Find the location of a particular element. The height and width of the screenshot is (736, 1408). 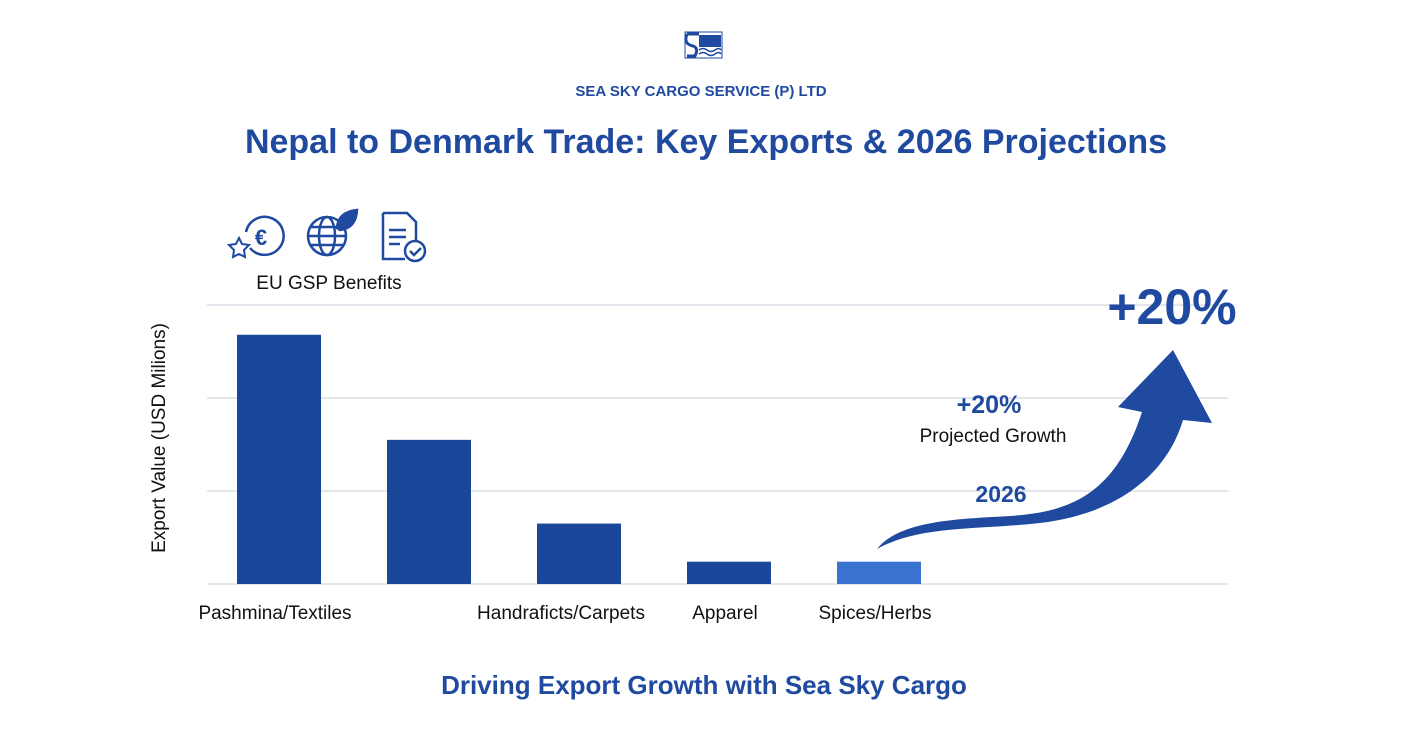

x-tick-label: Apparel is located at coordinates (725, 613).